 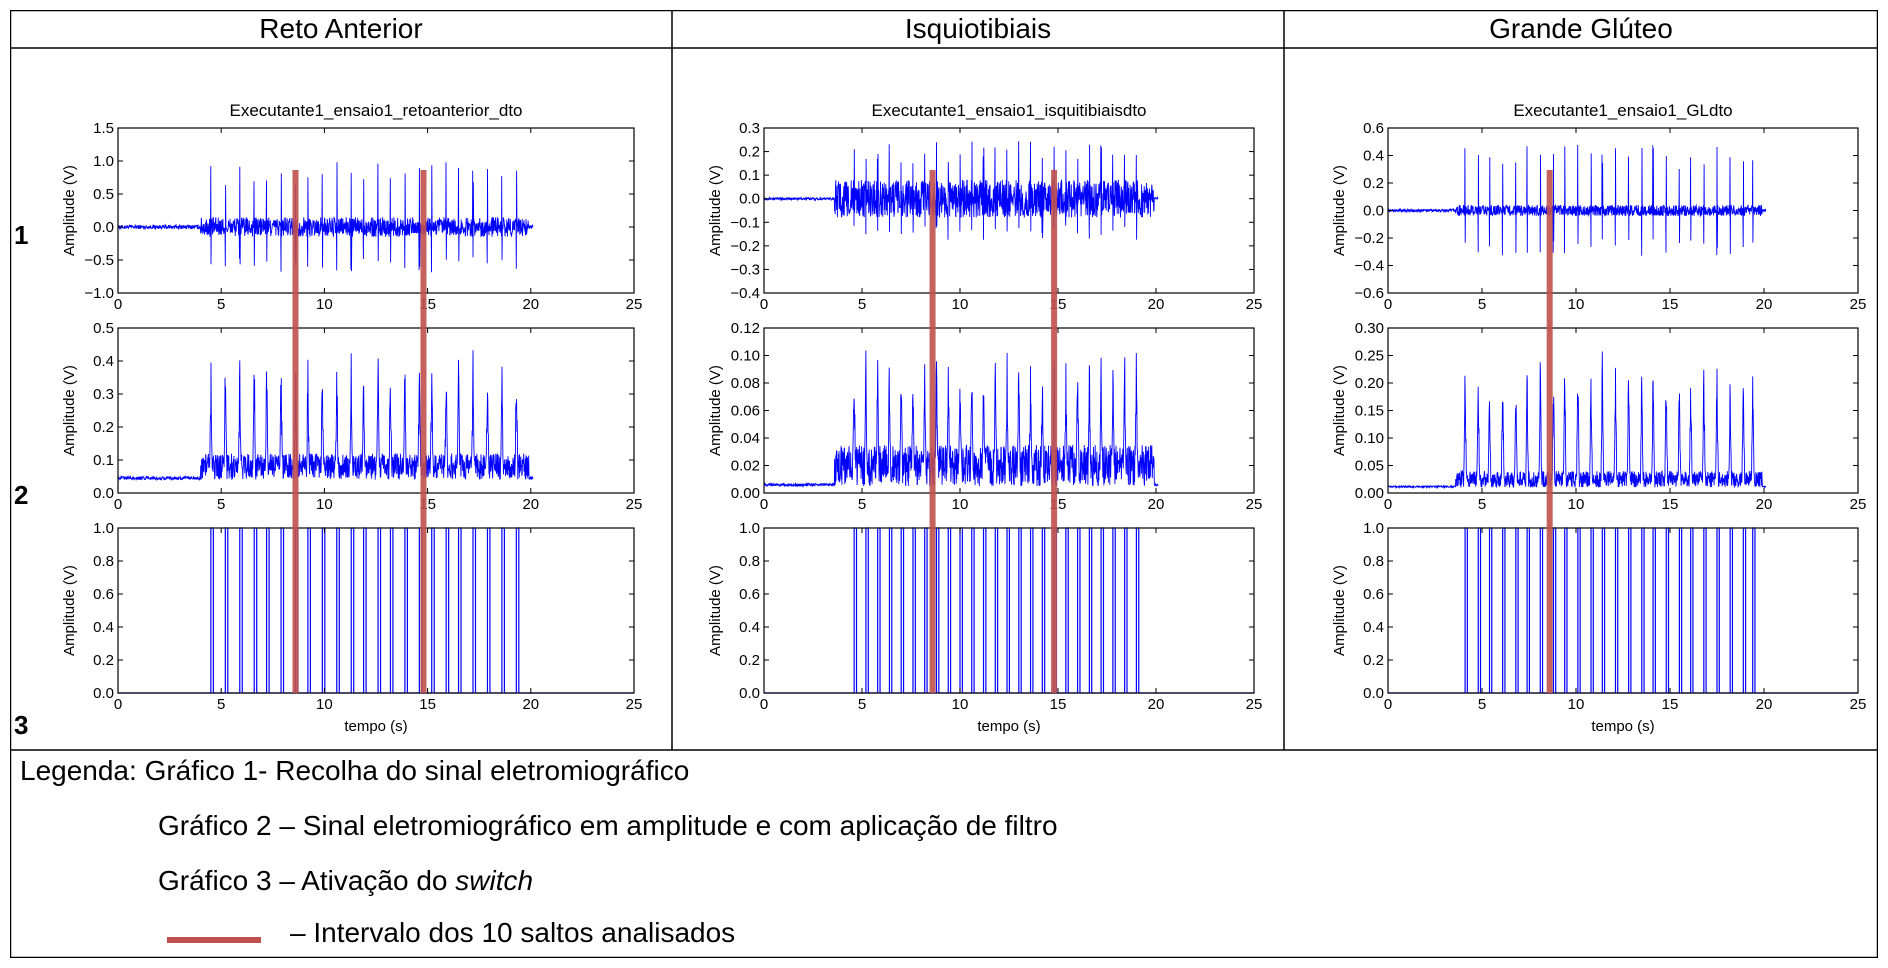 I want to click on y-tick-label: −0.1, so click(x=745, y=222).